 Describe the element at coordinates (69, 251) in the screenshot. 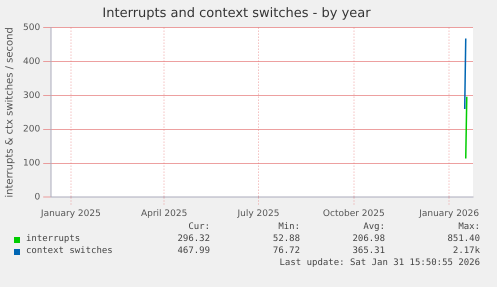

I see `legend-label: context switches` at that location.